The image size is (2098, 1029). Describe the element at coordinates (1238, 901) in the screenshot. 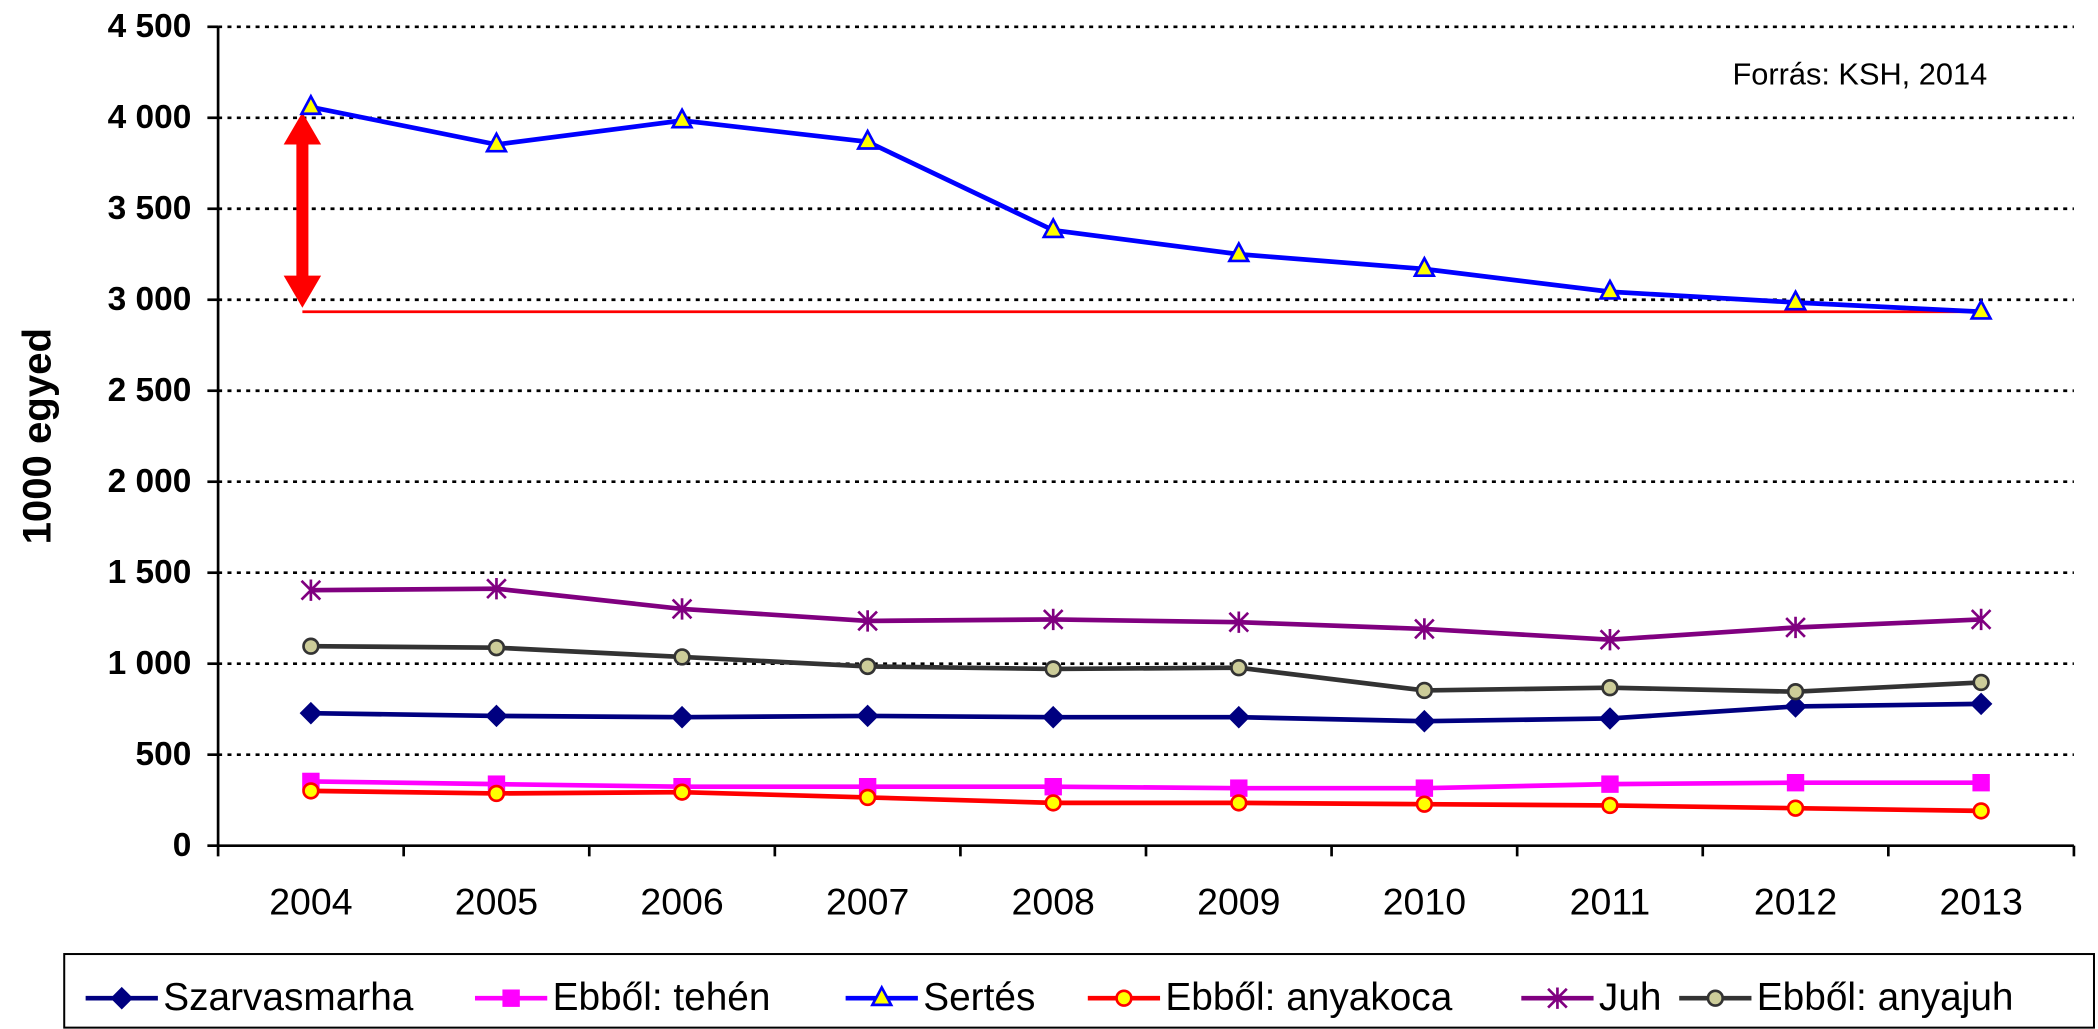

I see `x-tick-label: 2009` at that location.